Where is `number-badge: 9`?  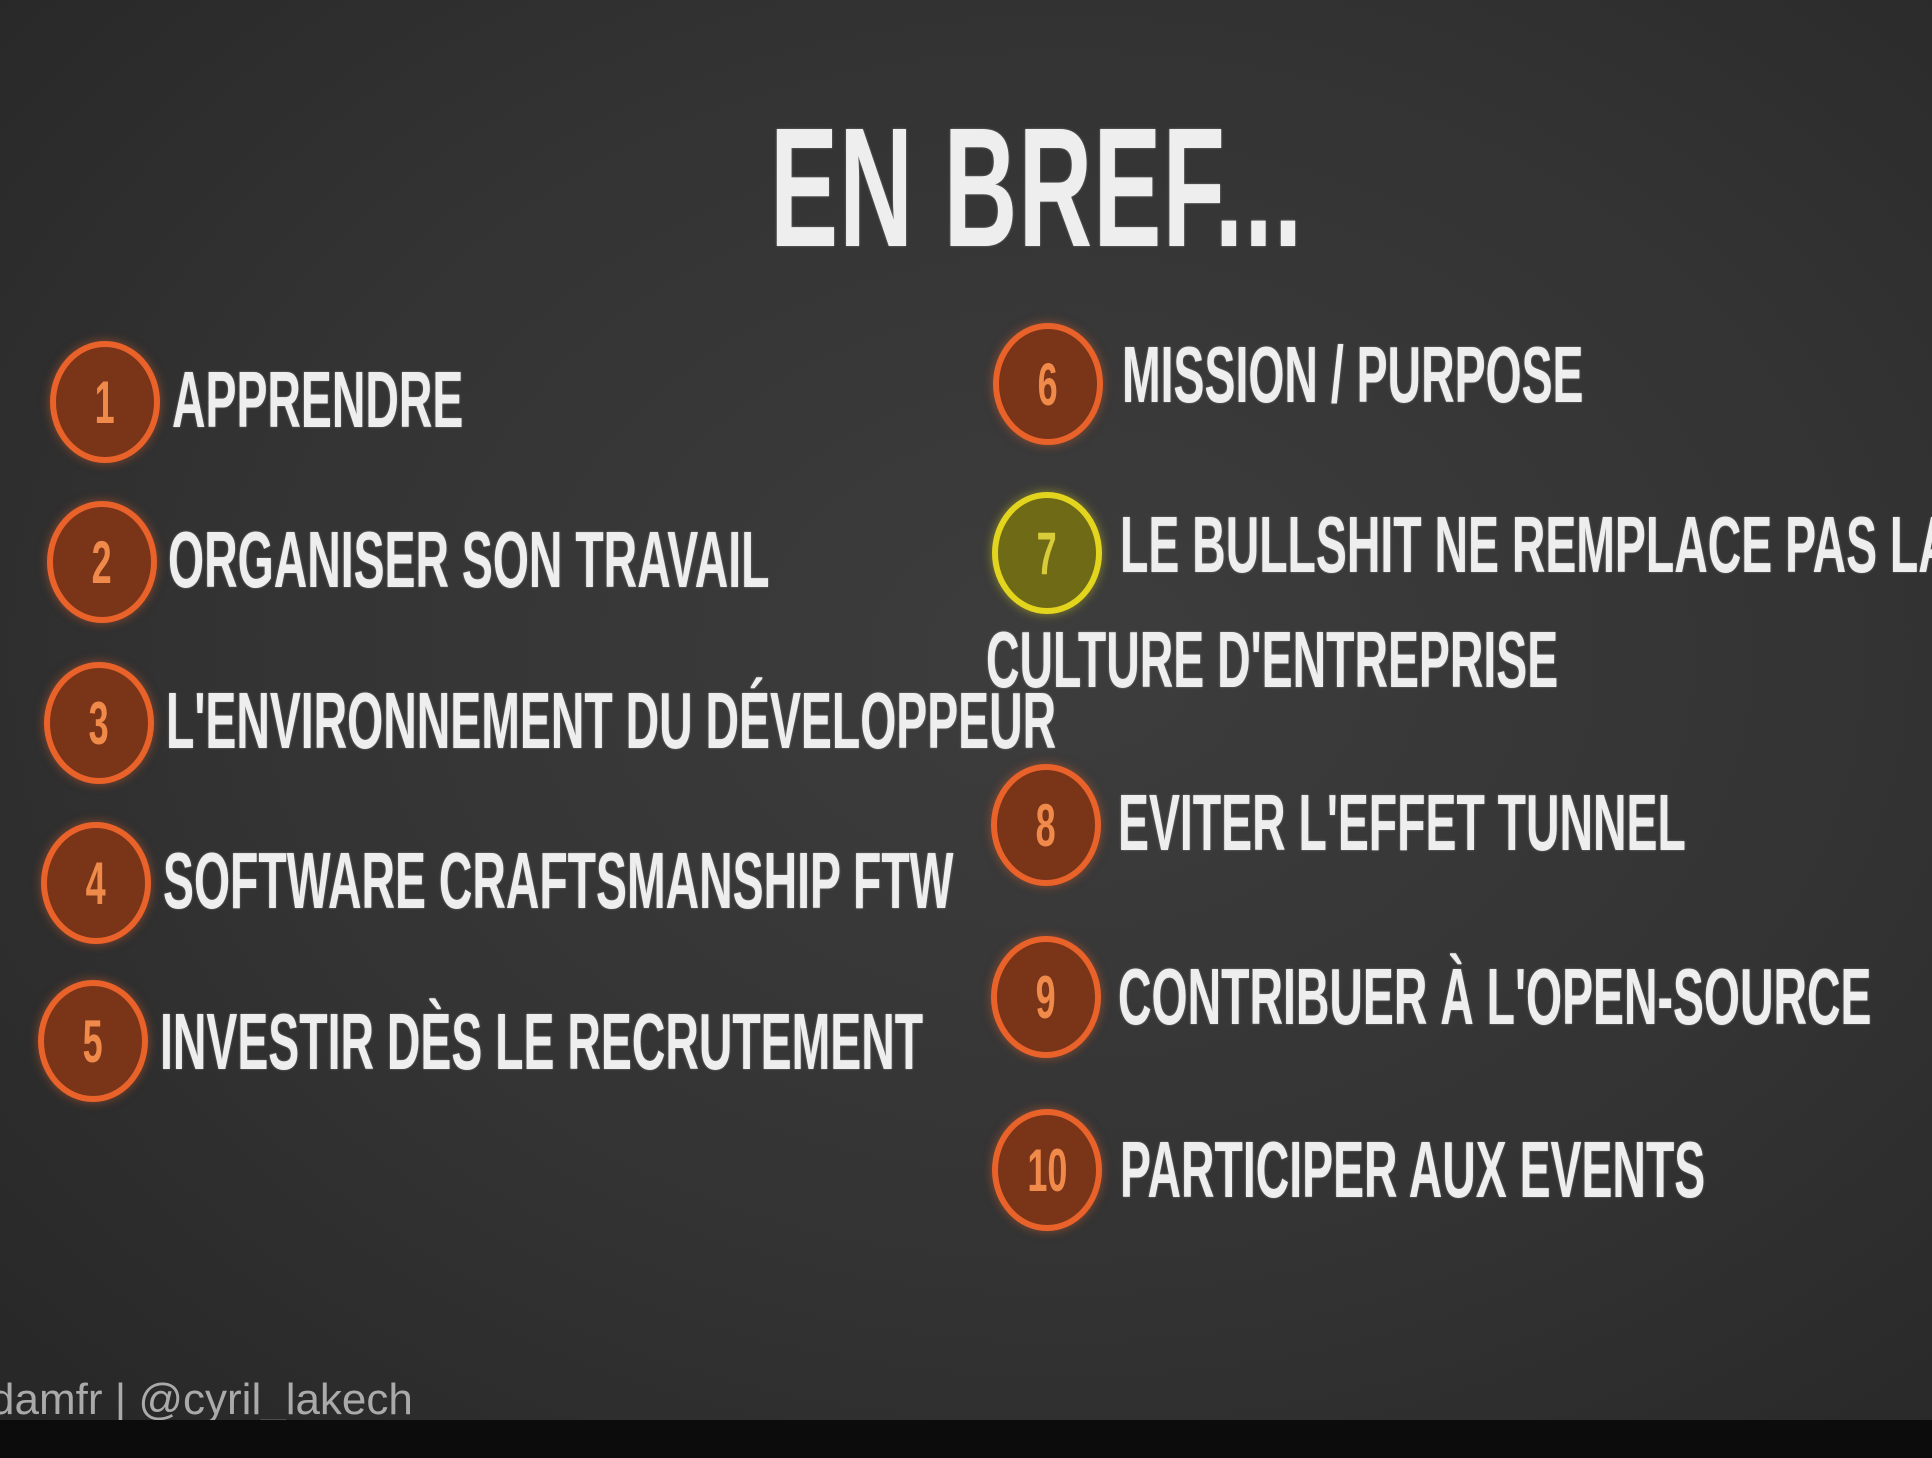 number-badge: 9 is located at coordinates (1046, 997).